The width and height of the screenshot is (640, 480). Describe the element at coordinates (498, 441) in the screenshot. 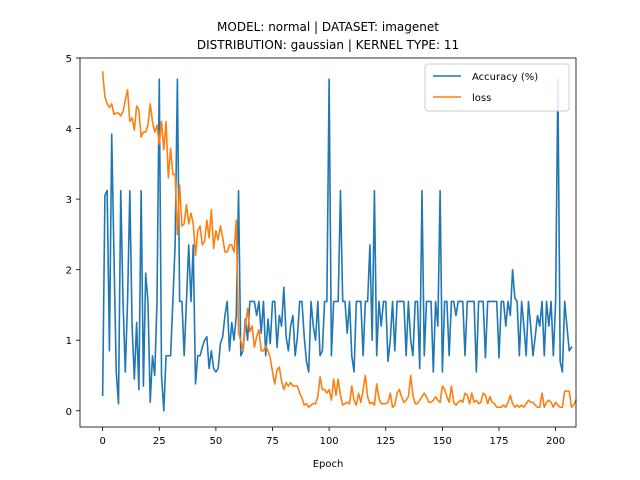

I see `x-tick-label: 175` at that location.